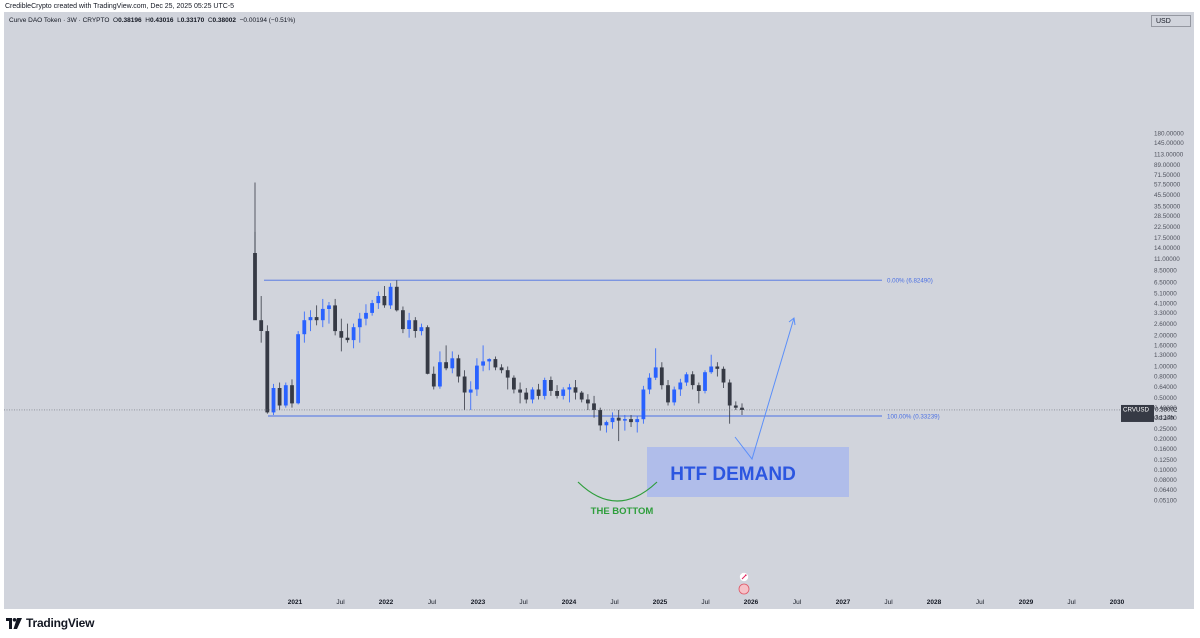 The width and height of the screenshot is (1200, 638). What do you see at coordinates (147, 20) in the screenshot?
I see `high-label: H` at bounding box center [147, 20].